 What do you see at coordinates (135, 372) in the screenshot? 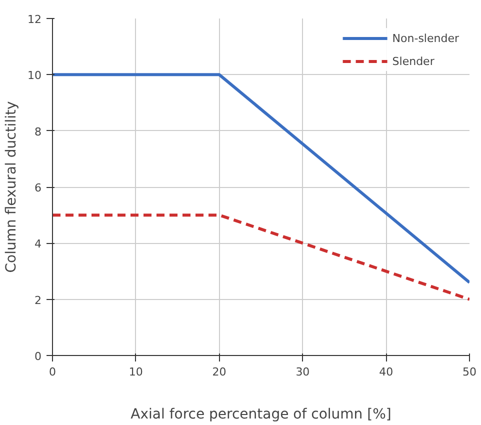
I see `x-tick-label: 10` at bounding box center [135, 372].